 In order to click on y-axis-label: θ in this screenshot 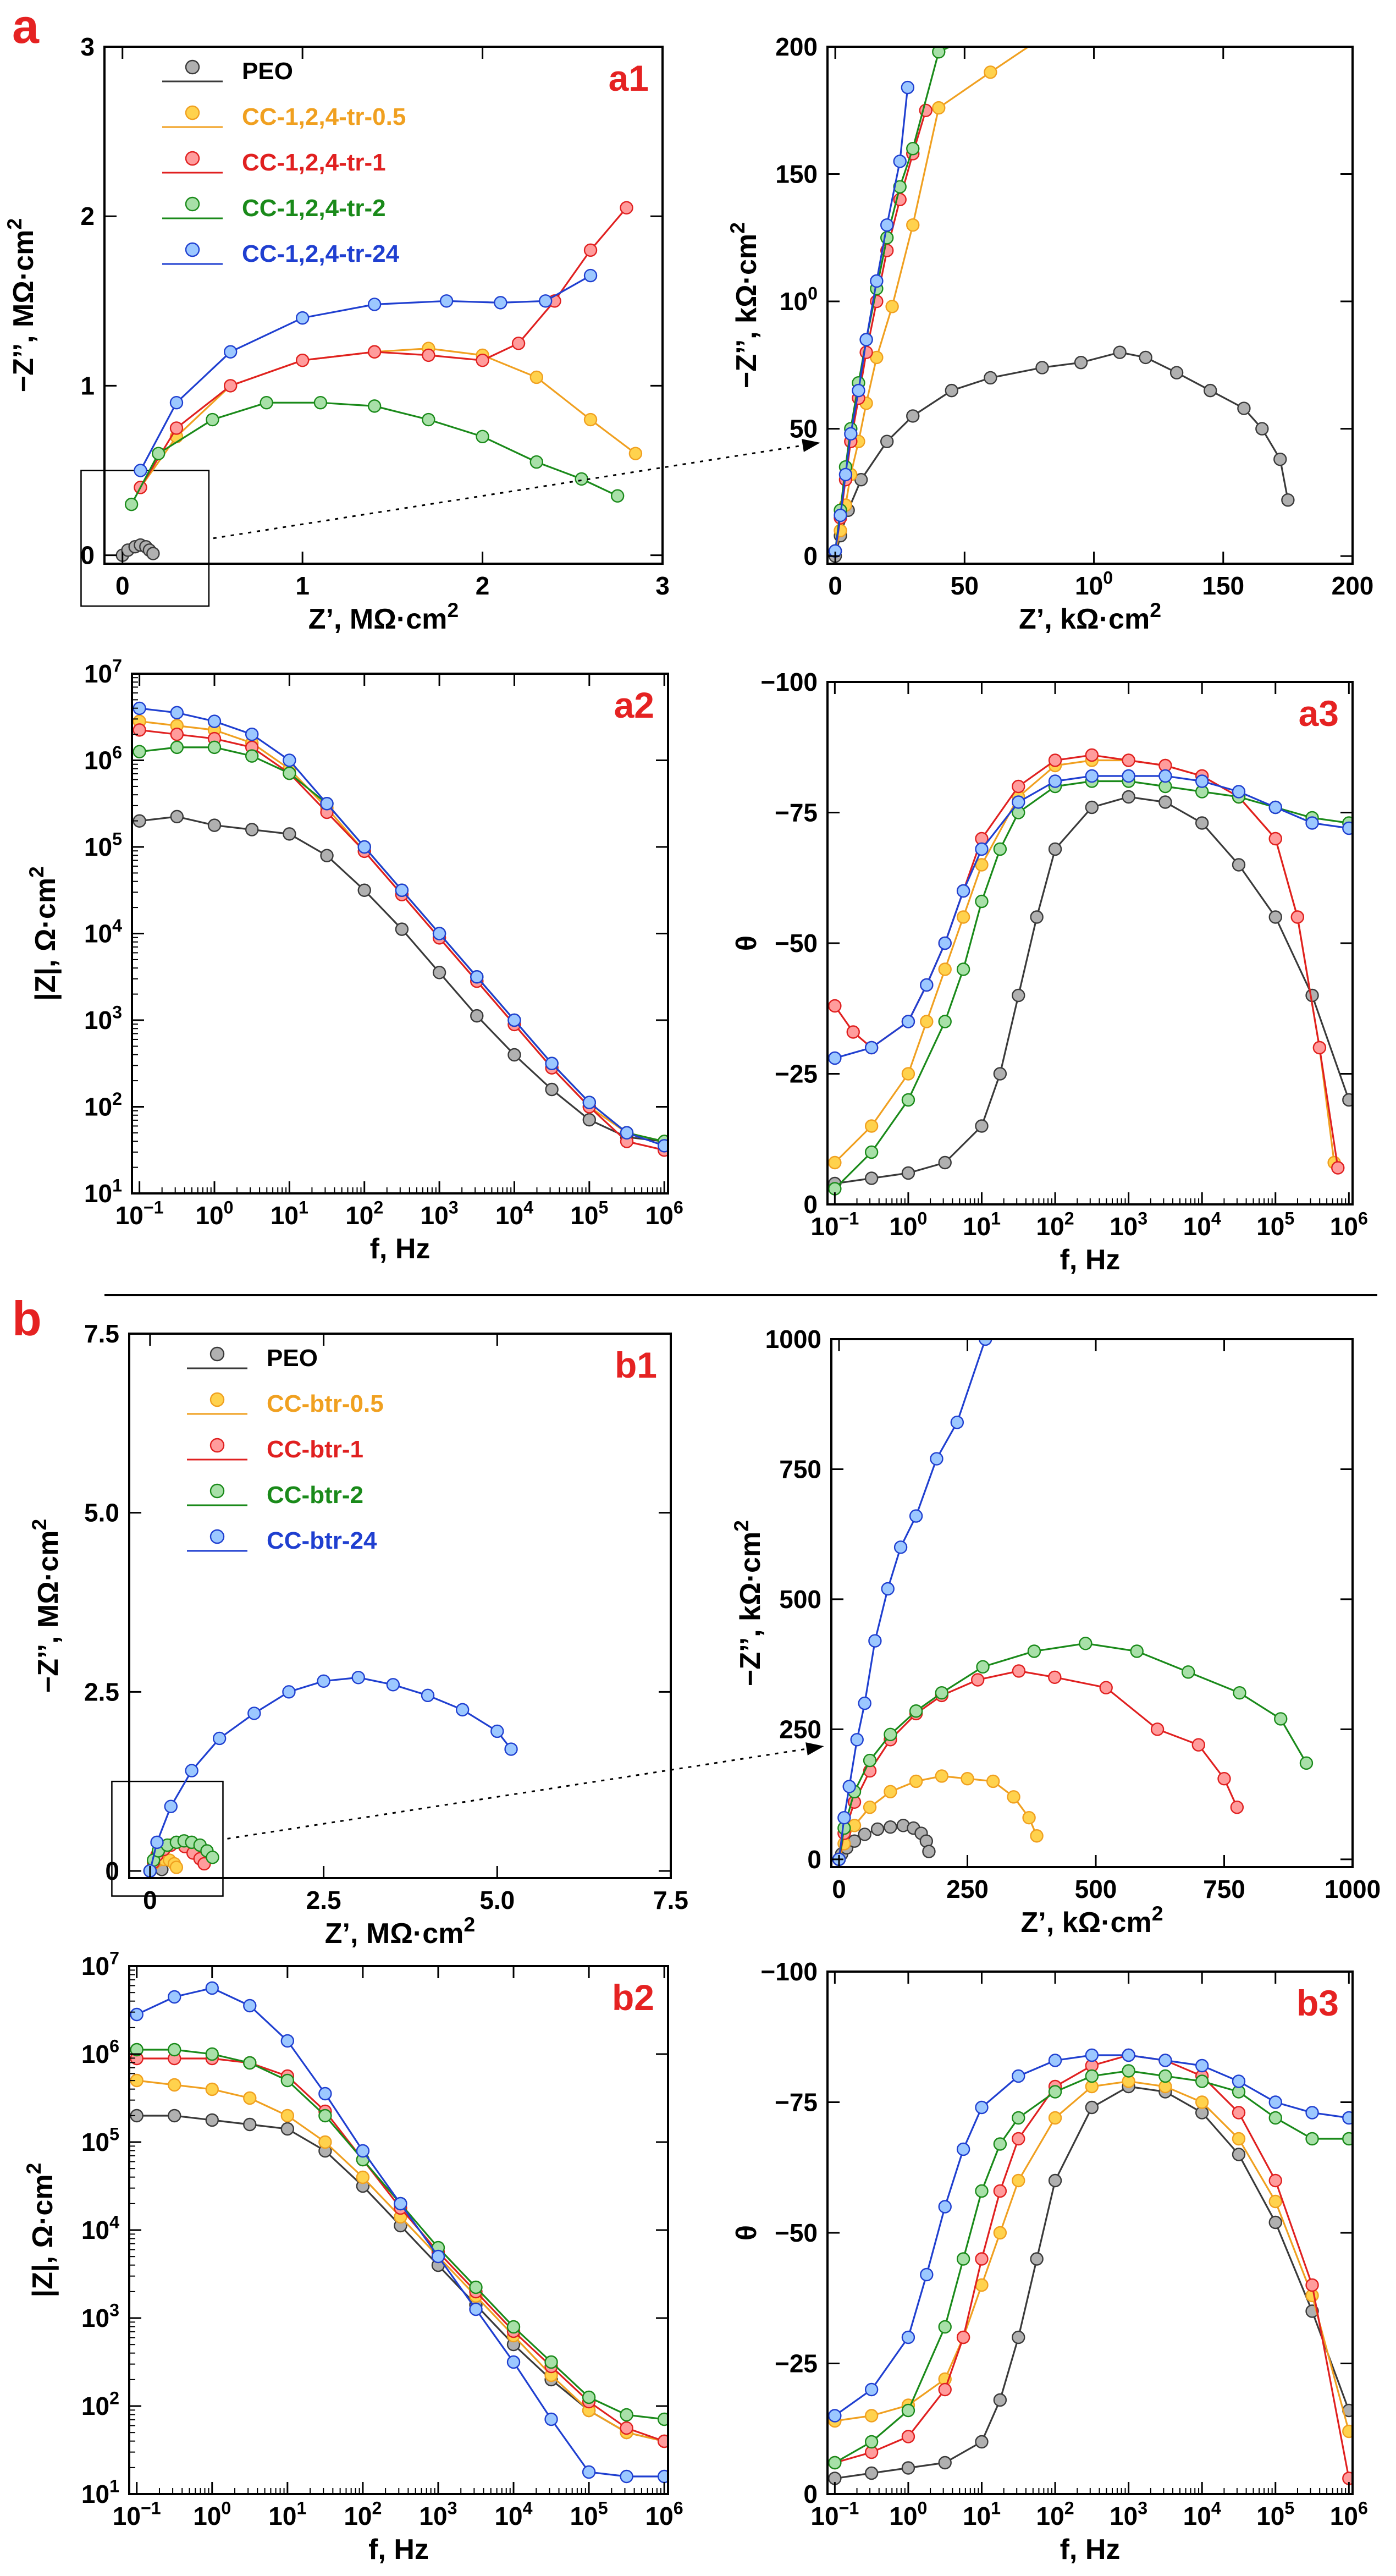, I will do `click(747, 943)`.